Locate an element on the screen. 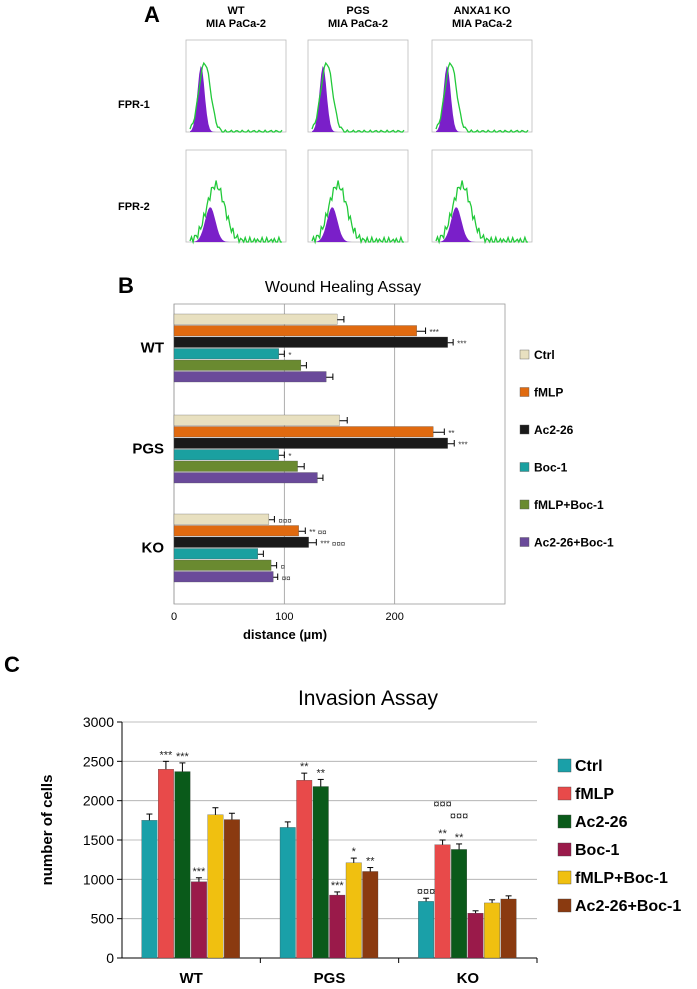 The height and width of the screenshot is (989, 697). panel-b-title: Wound Healing Assay is located at coordinates (343, 287).